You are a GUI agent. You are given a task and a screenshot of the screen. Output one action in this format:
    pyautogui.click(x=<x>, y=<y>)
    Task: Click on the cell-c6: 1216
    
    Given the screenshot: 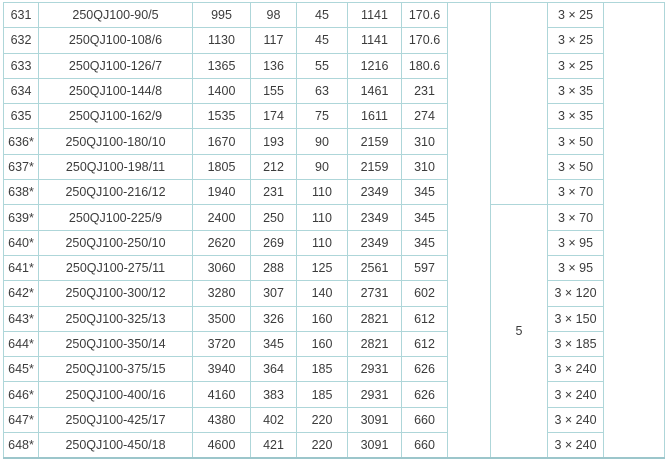 What is the action you would take?
    pyautogui.click(x=374, y=65)
    